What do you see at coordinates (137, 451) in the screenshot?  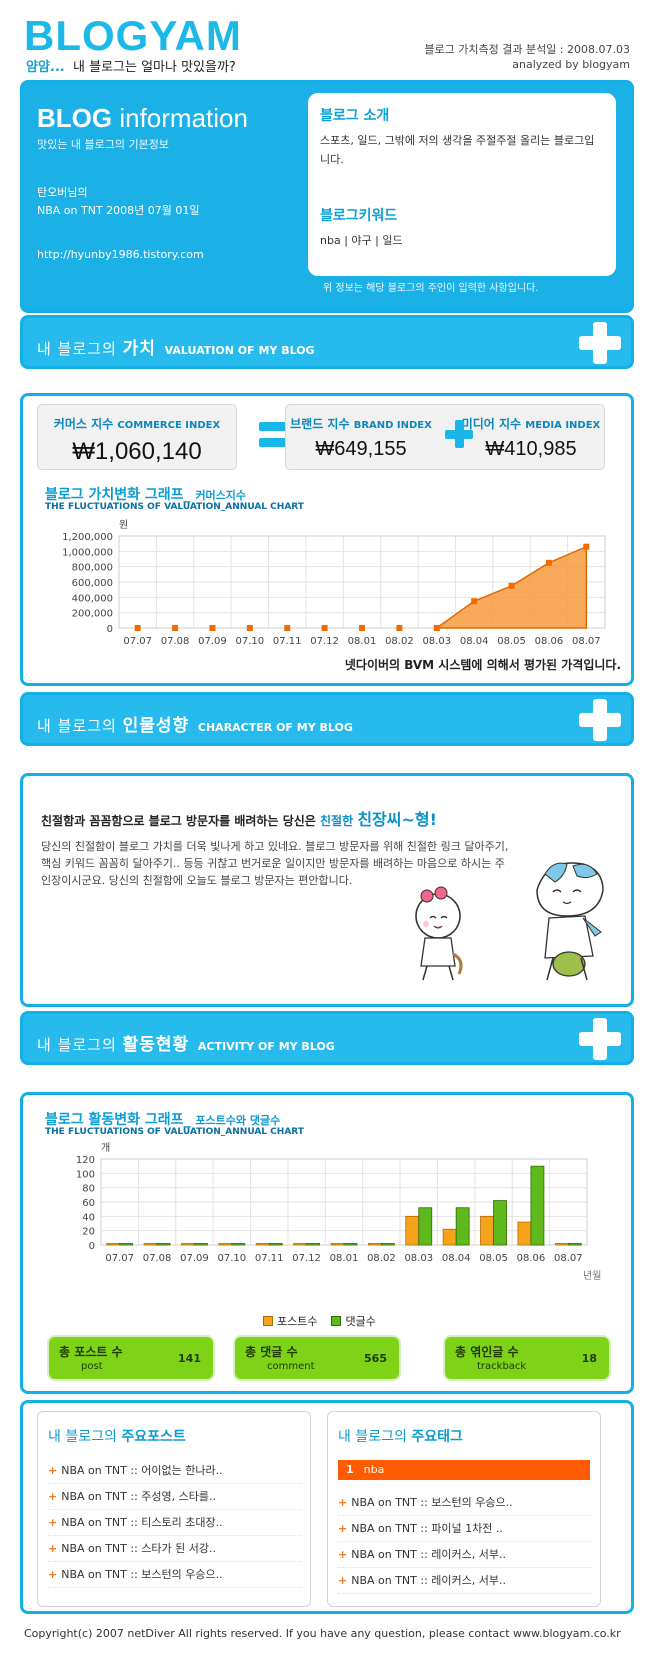 I see `commerce-index-value: ₩1,060,140` at bounding box center [137, 451].